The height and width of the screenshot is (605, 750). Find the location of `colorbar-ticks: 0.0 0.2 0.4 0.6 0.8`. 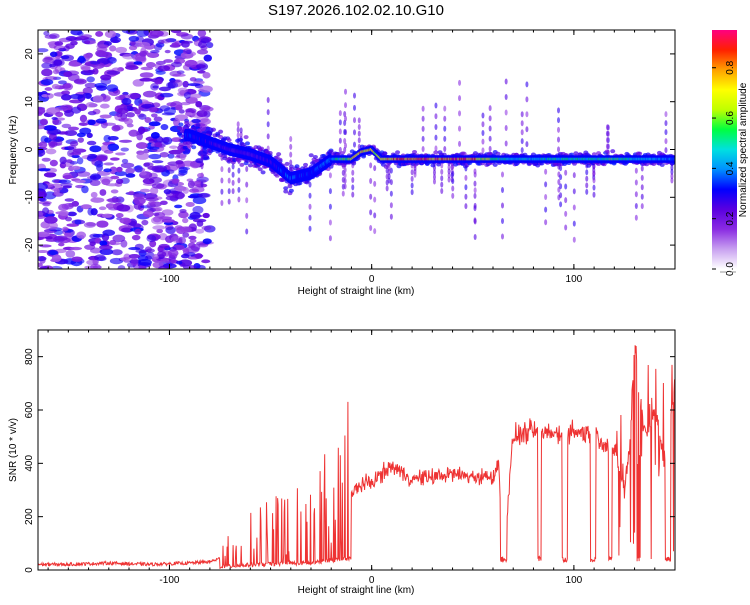

colorbar-ticks: 0.0 0.2 0.4 0.6 0.8 is located at coordinates (724, 168).